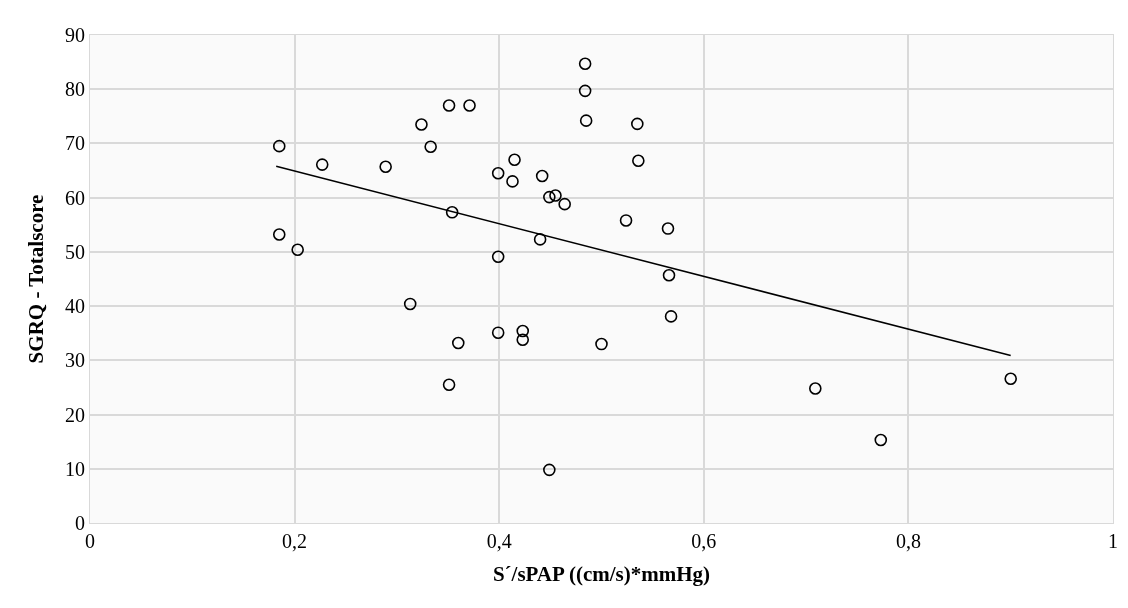 This screenshot has width=1128, height=608. Describe the element at coordinates (36, 279) in the screenshot. I see `y-axis-title: SGRQ - Totalscore` at that location.